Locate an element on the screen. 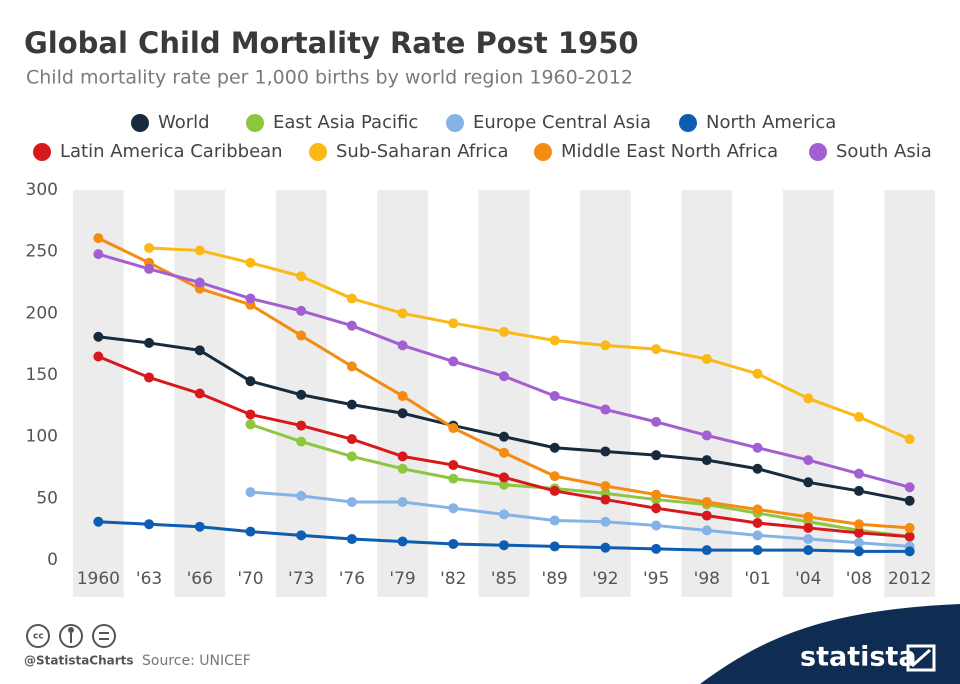  cc-icons is located at coordinates (71, 636).